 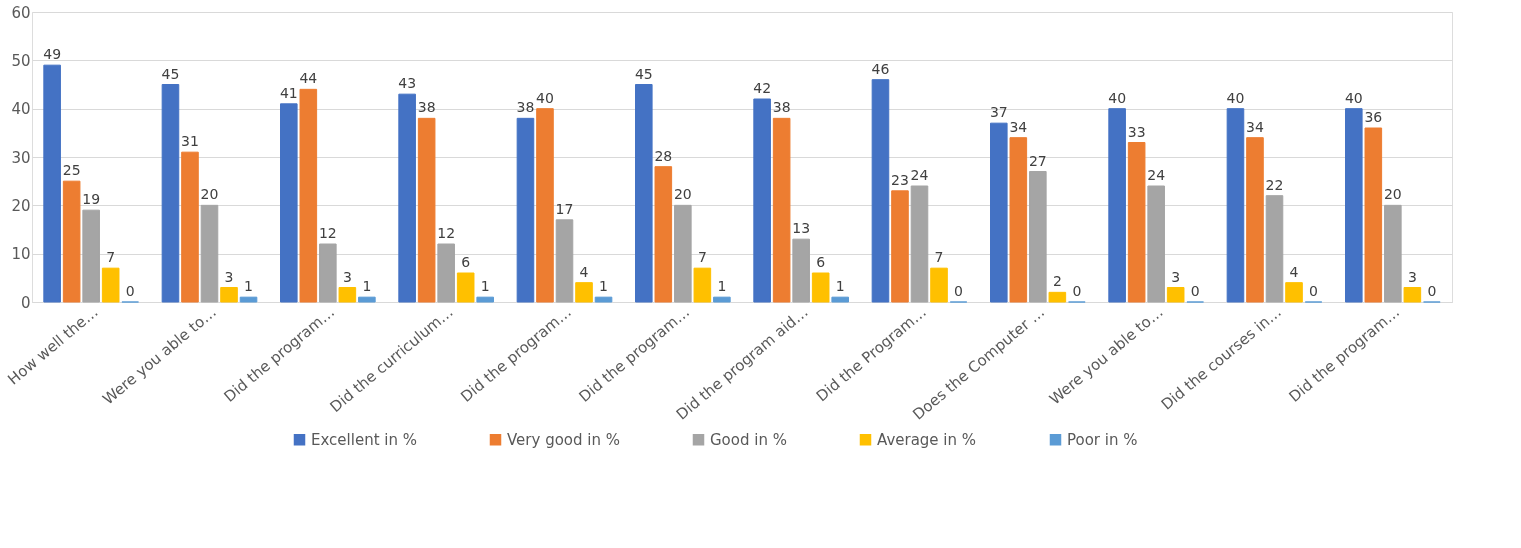 What do you see at coordinates (1136, 131) in the screenshot?
I see `data-label: 33` at bounding box center [1136, 131].